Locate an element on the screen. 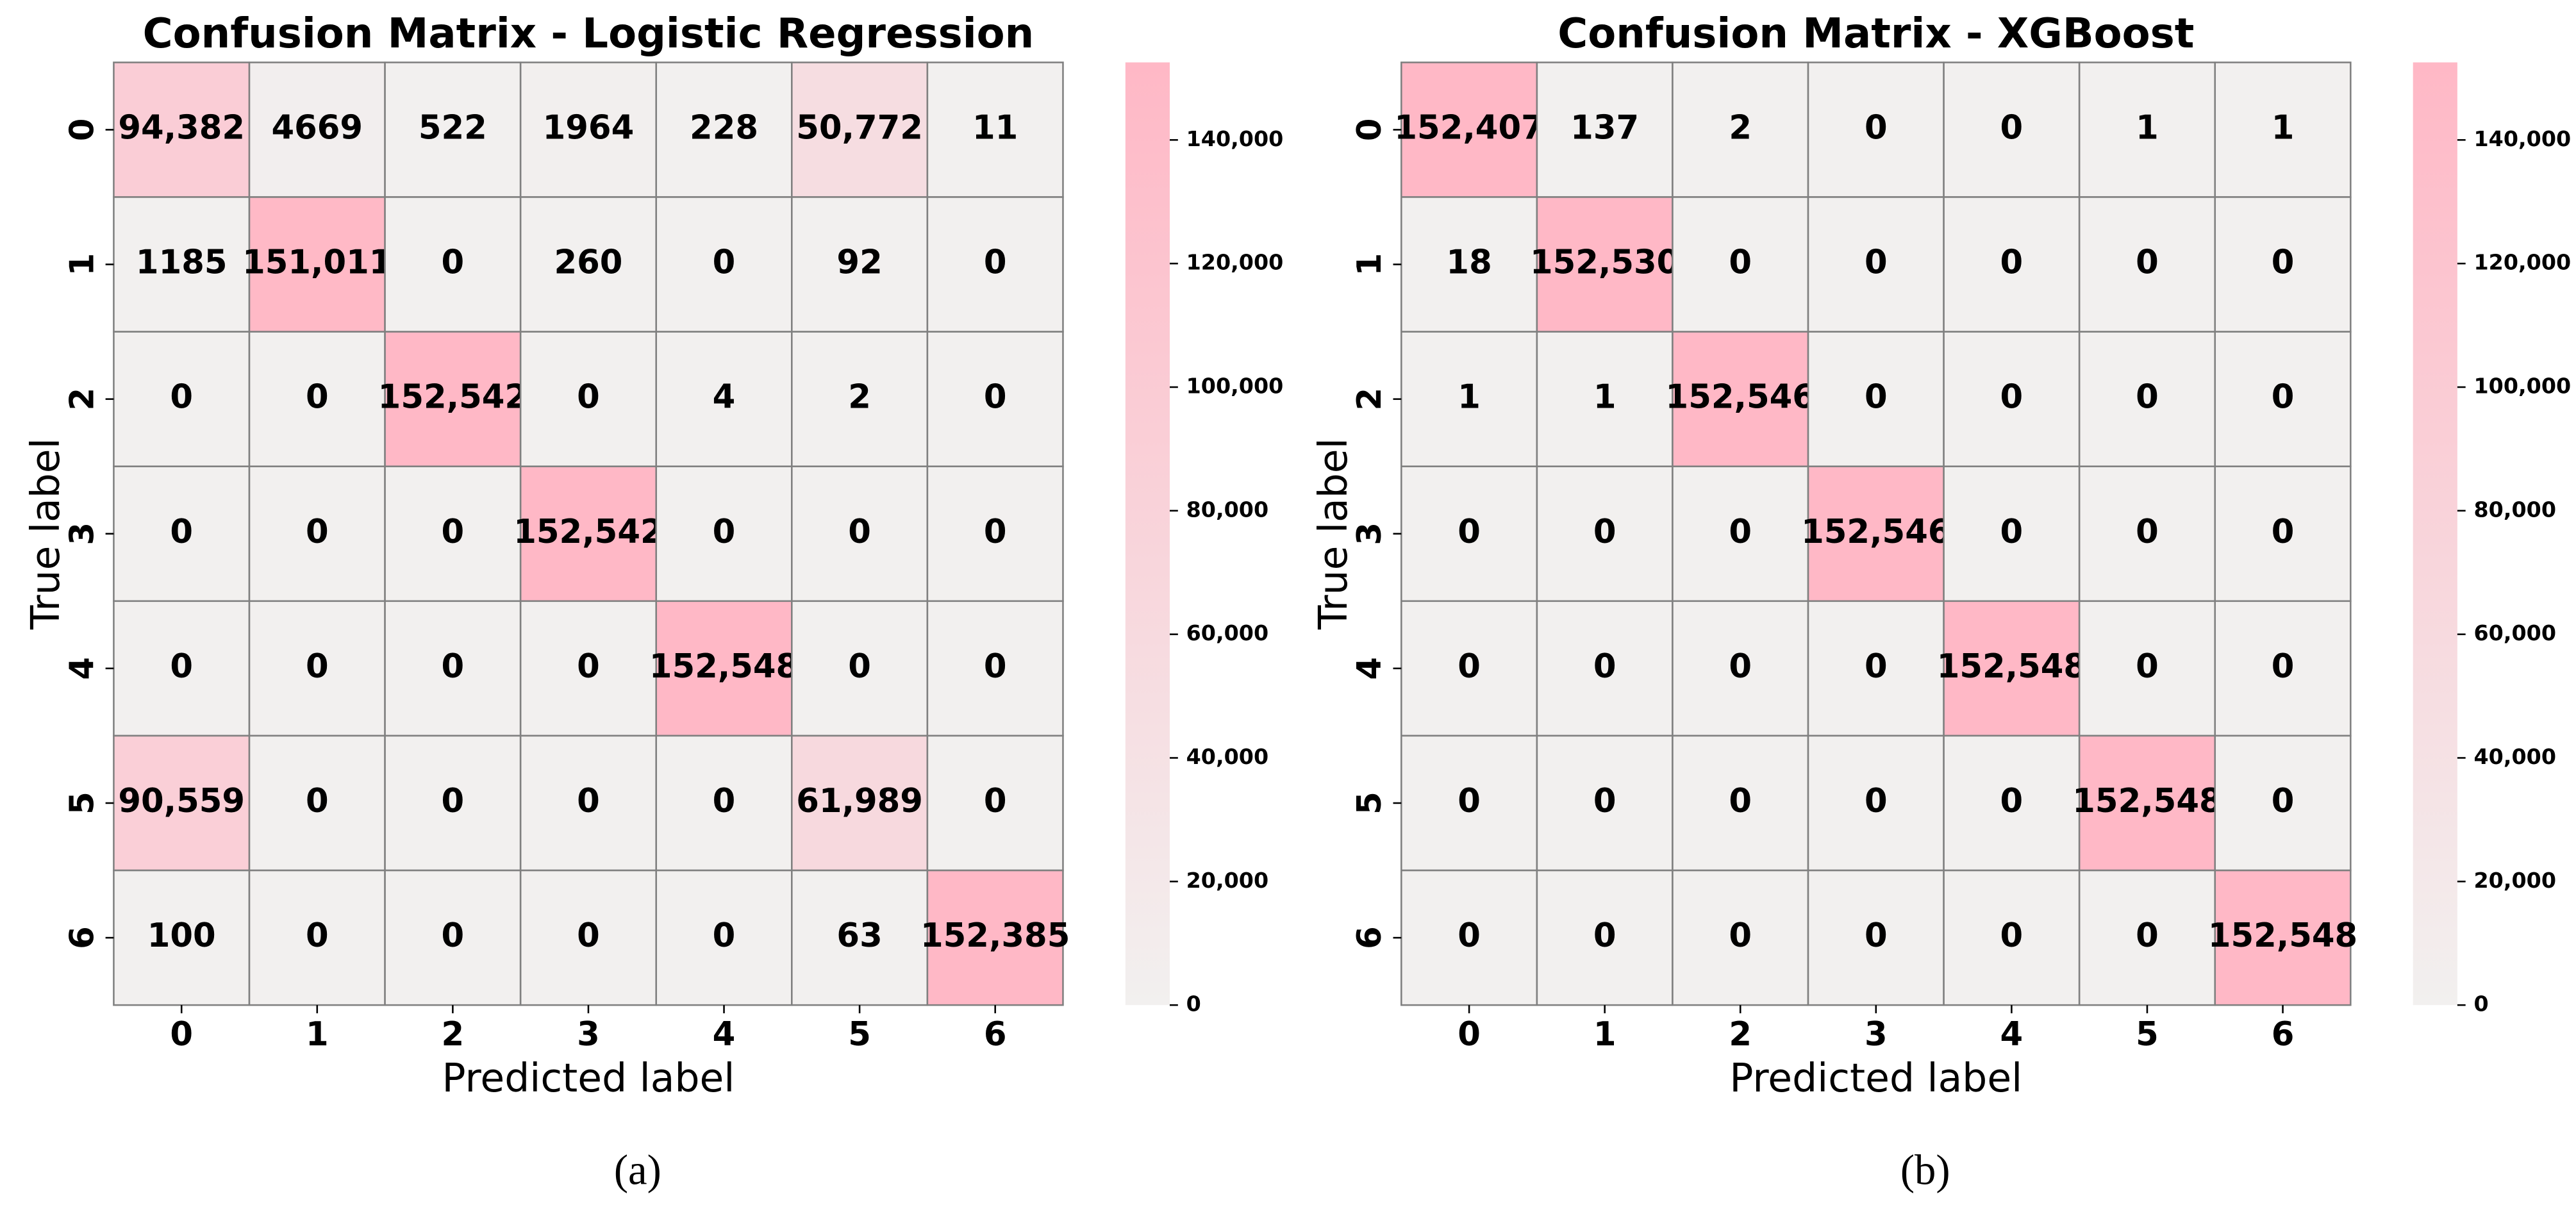 This screenshot has height=1212, width=2576. subfigure-caption: (a) is located at coordinates (637, 1170).